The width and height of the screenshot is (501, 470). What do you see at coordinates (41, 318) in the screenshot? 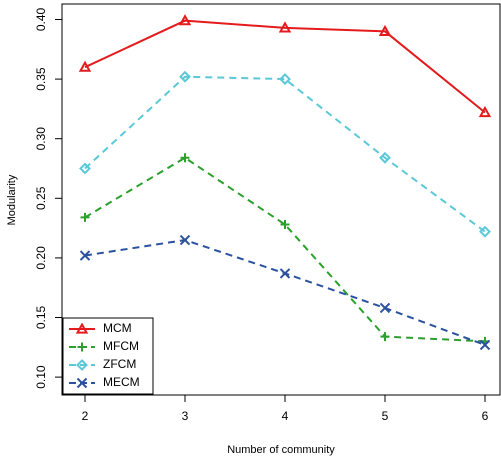
I see `y-tick-label: 0.15` at bounding box center [41, 318].